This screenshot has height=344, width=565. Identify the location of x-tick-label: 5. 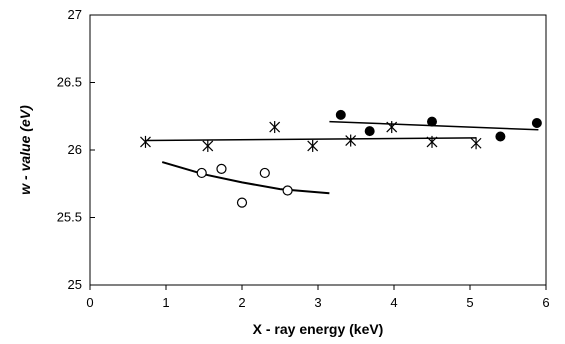
(469, 302).